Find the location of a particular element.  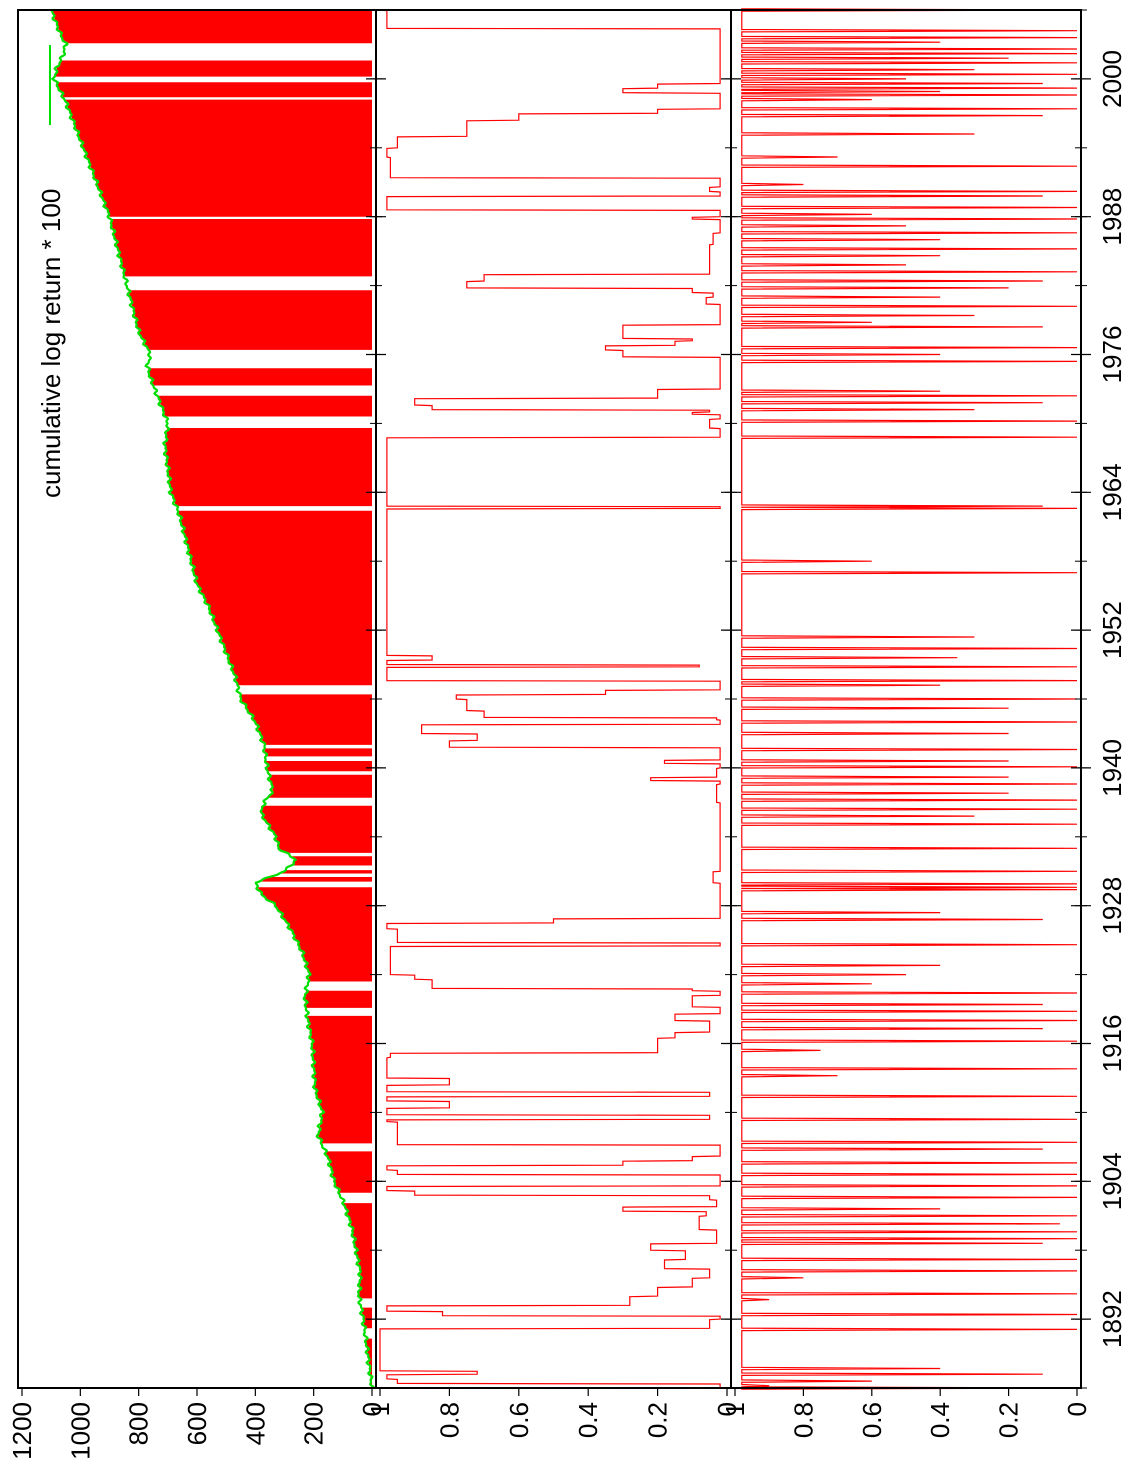

y-tick-label: 600 is located at coordinates (197, 1423).